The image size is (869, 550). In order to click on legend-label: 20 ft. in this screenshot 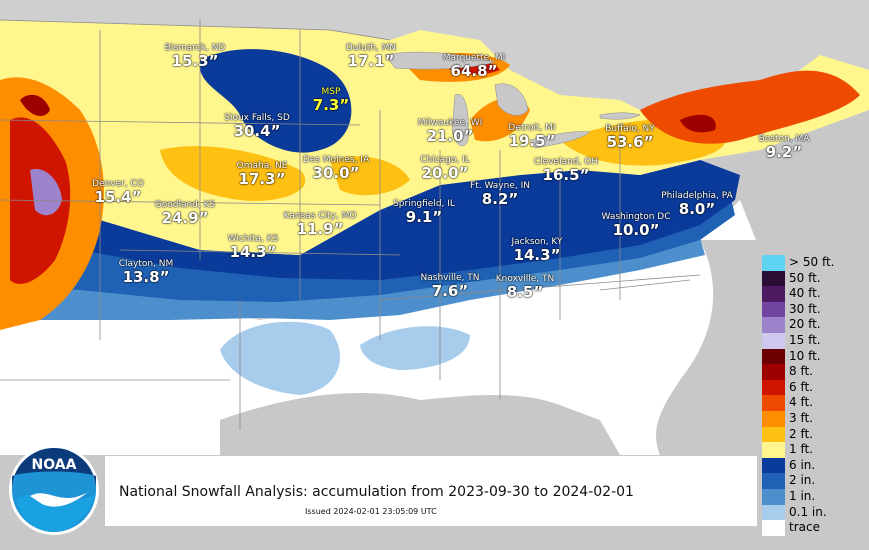, I will do `click(805, 324)`.